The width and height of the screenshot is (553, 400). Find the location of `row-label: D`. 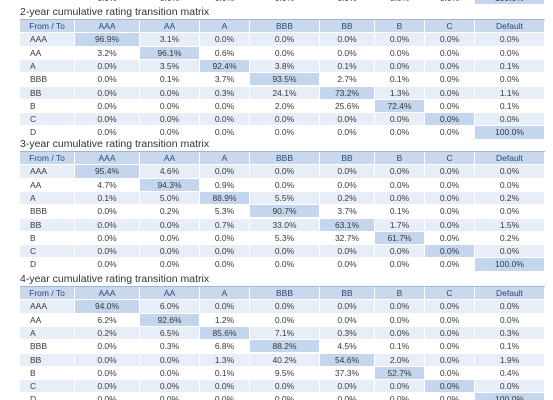

row-label: D is located at coordinates (47, 133).